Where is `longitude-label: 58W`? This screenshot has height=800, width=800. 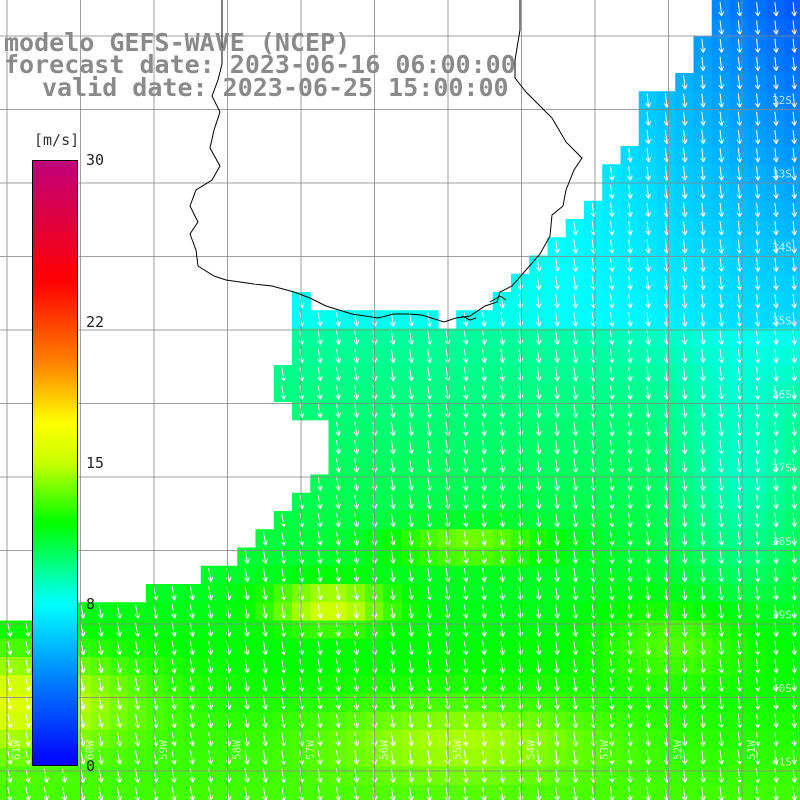
longitude-label: 58W is located at coordinates (237, 750).